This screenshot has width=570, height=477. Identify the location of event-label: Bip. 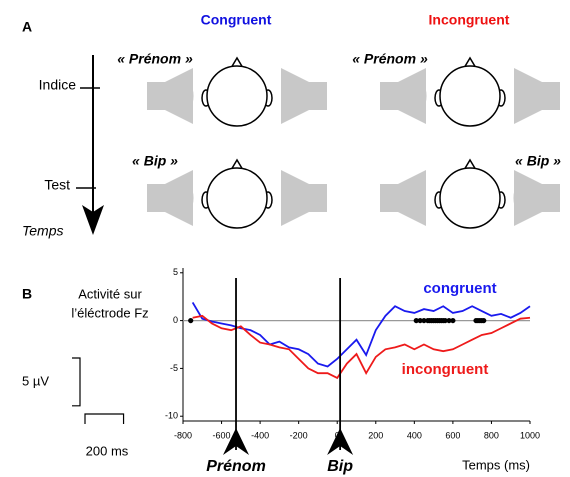
(340, 466).